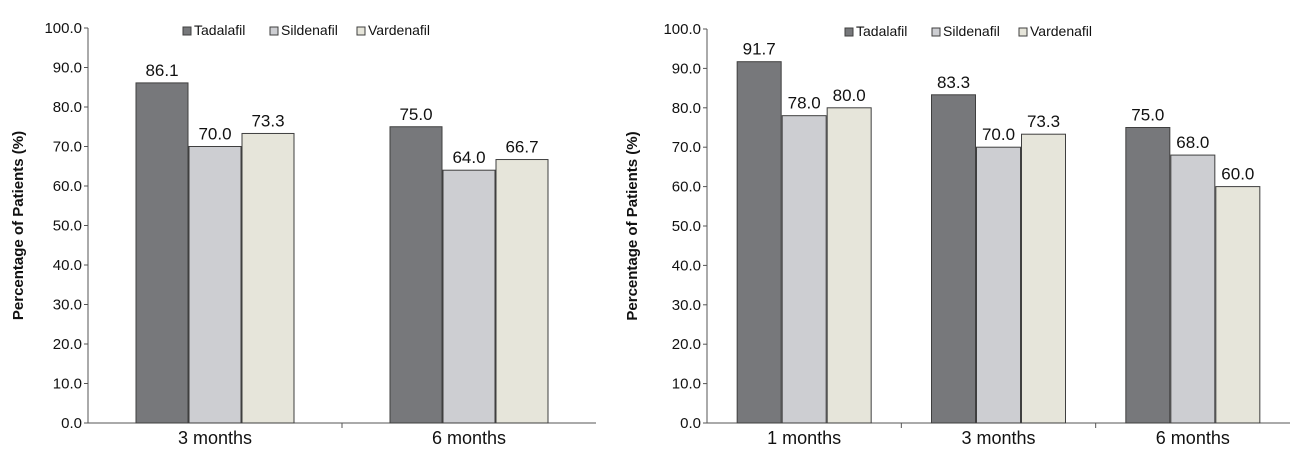 This screenshot has width=1297, height=456. I want to click on data-label: 64.0, so click(468, 157).